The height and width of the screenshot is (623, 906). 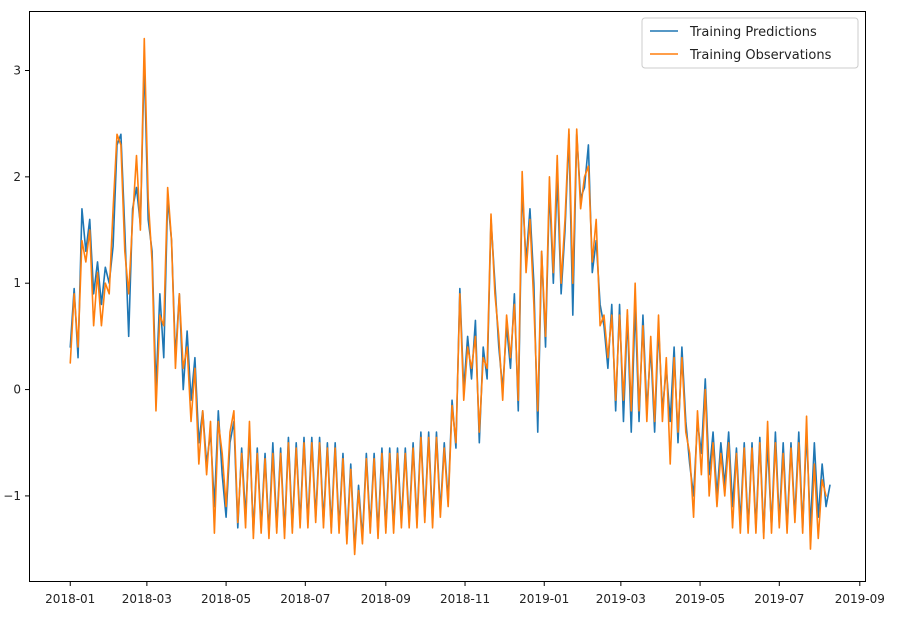 I want to click on x-tick-label: 2018-03, so click(x=147, y=599).